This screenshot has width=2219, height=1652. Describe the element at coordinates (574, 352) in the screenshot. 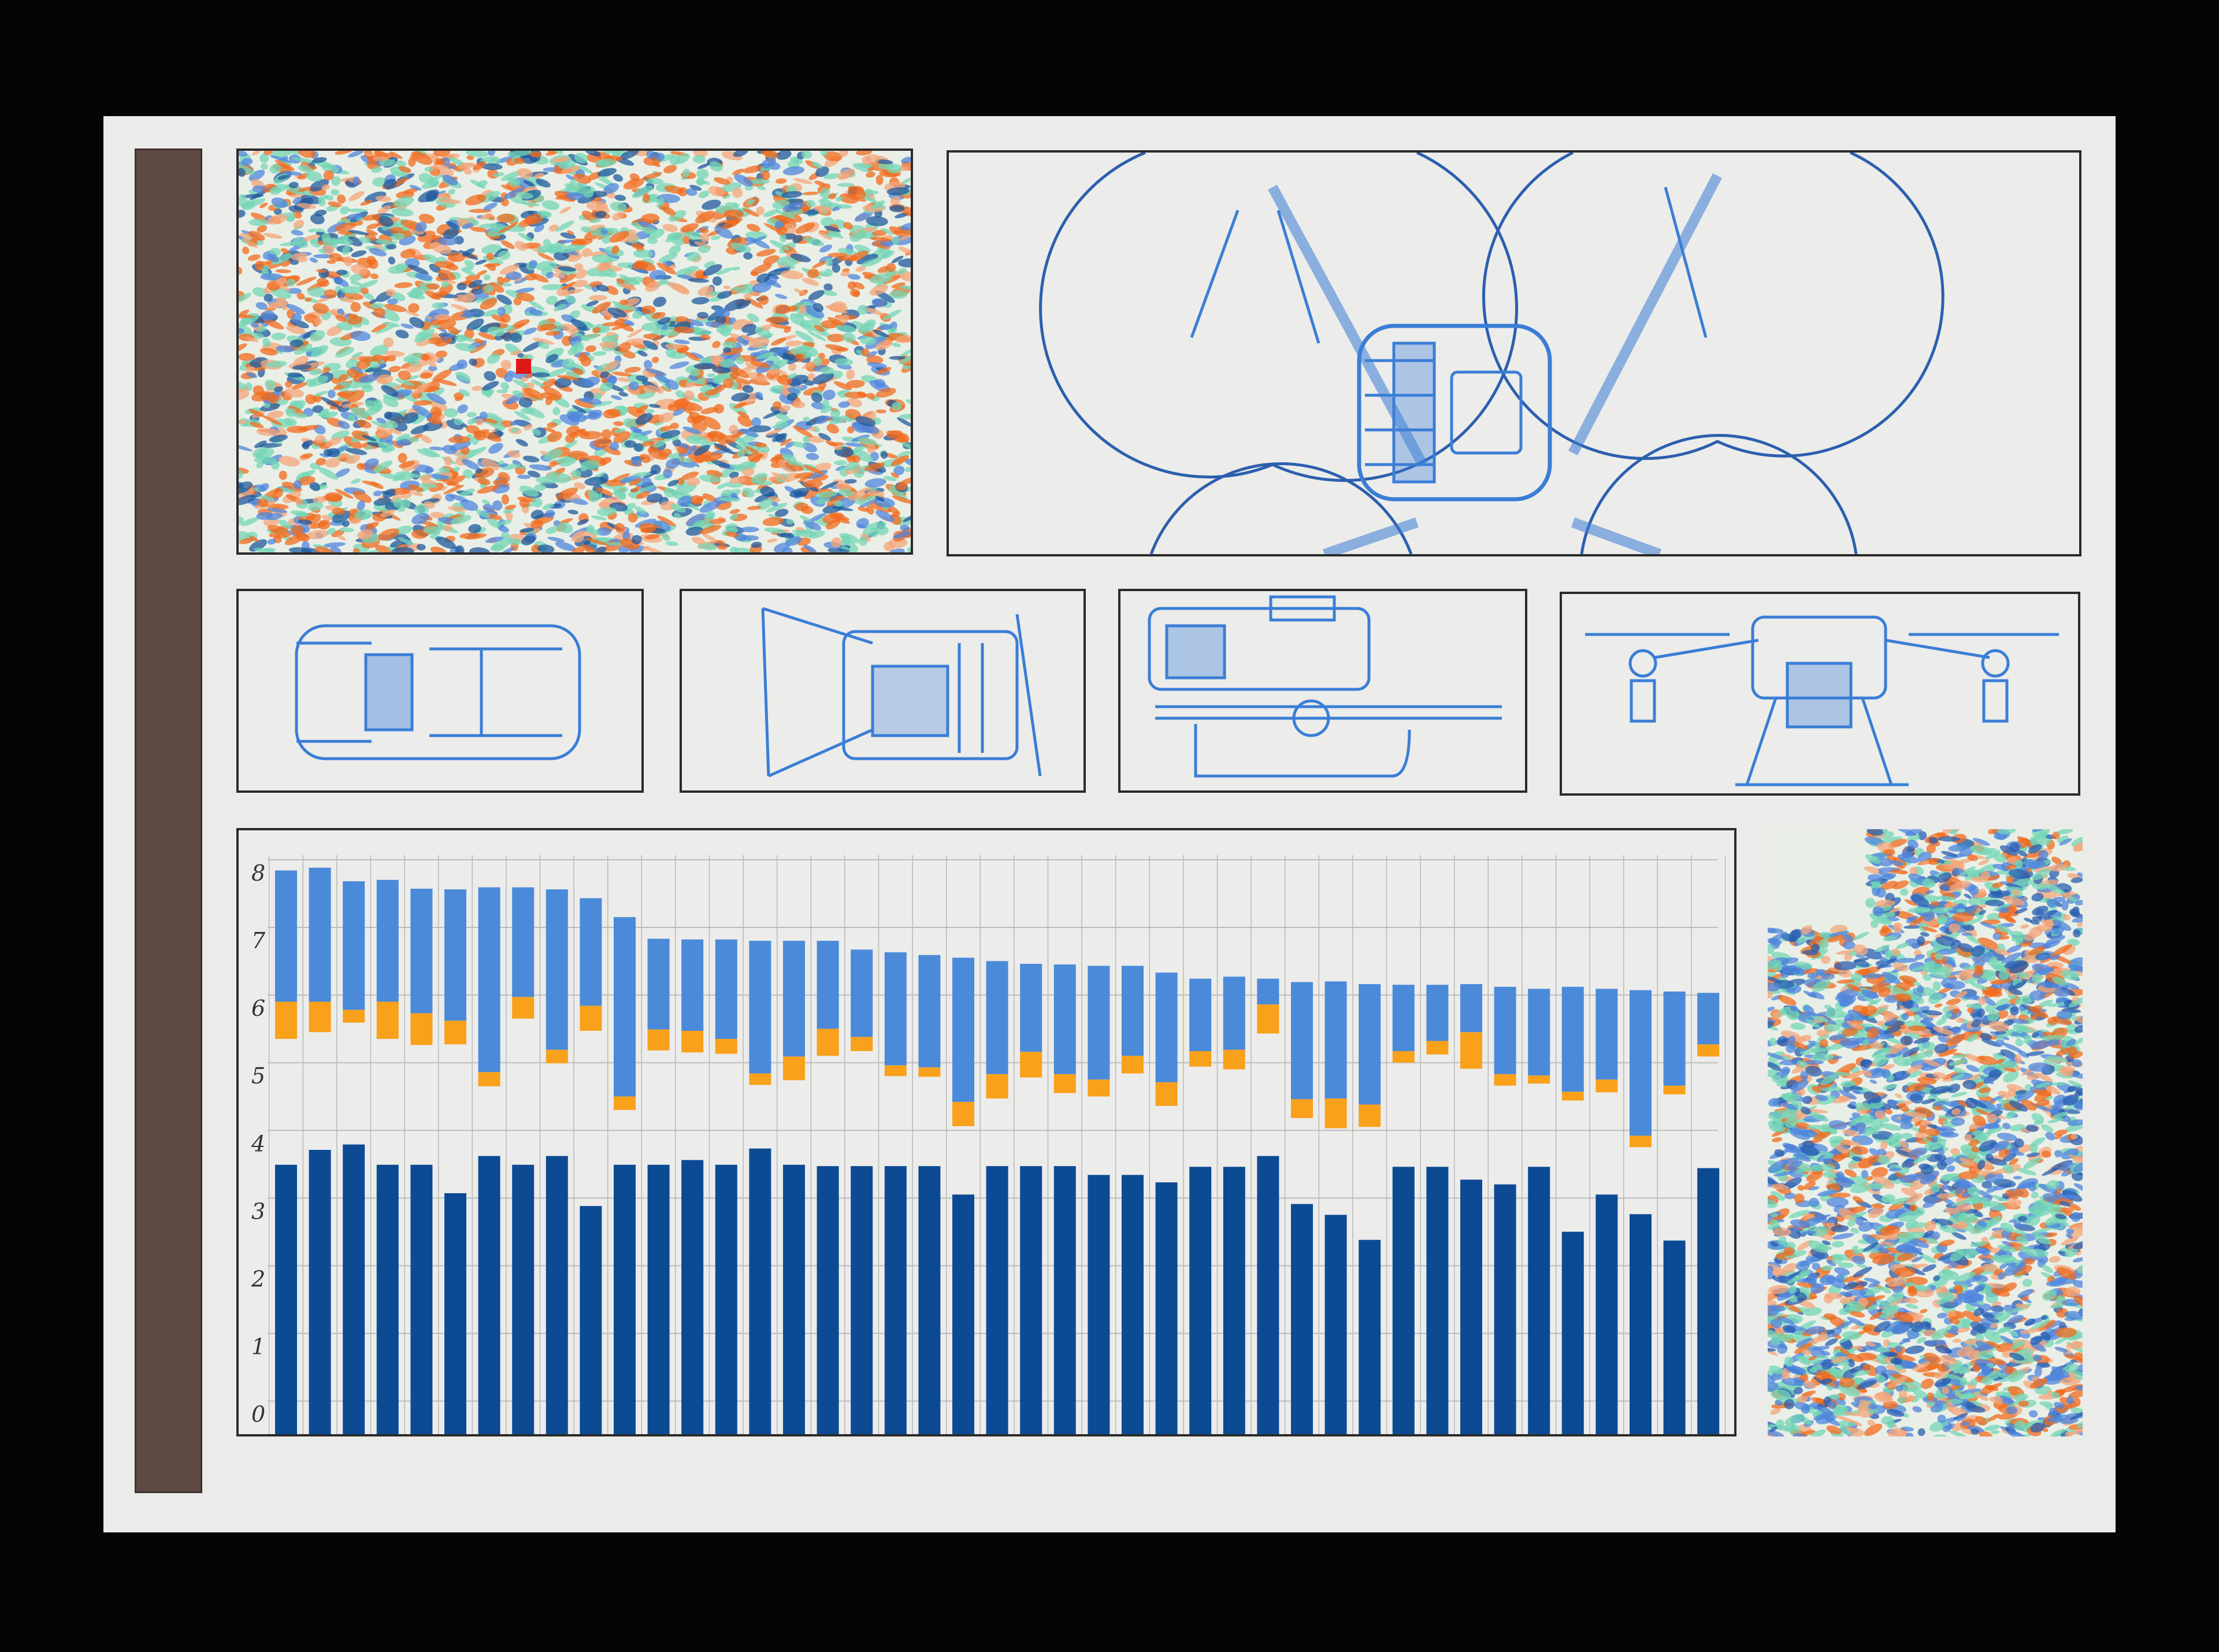

I see `texture-panel-top-left` at that location.